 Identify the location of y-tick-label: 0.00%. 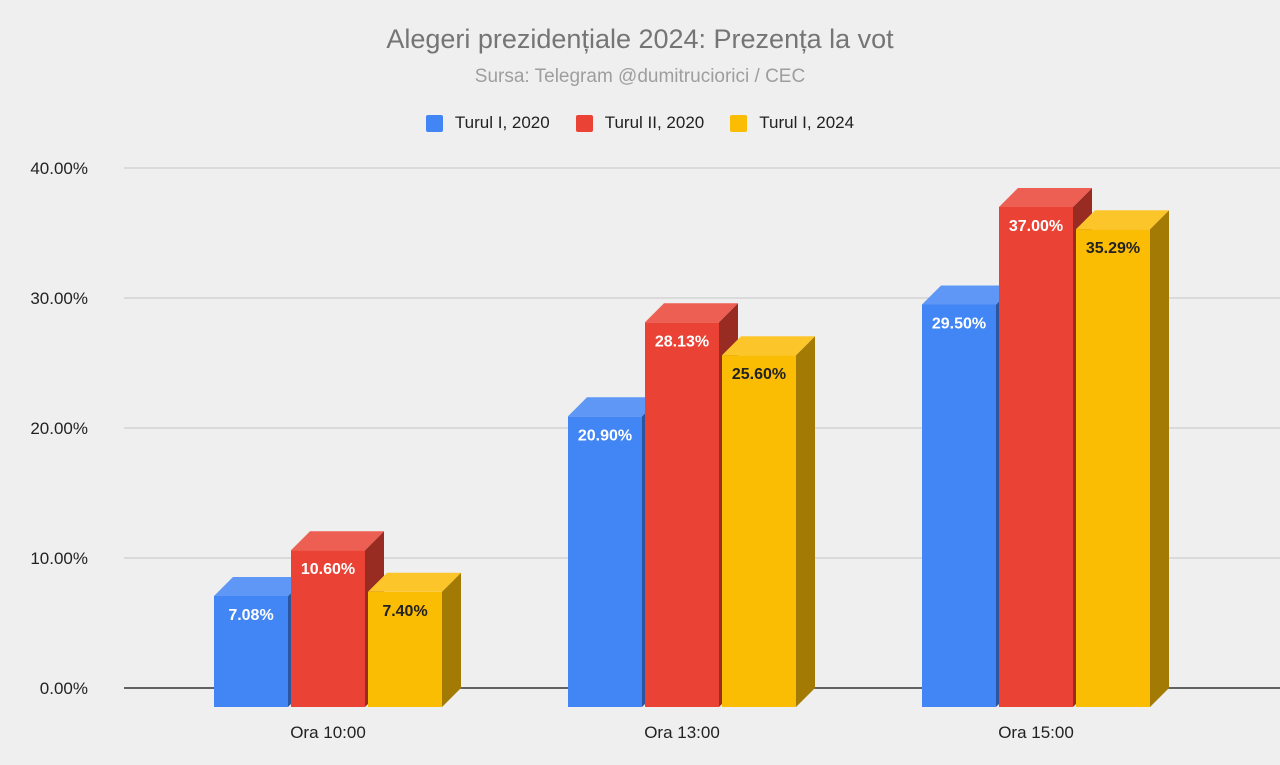
(64, 688).